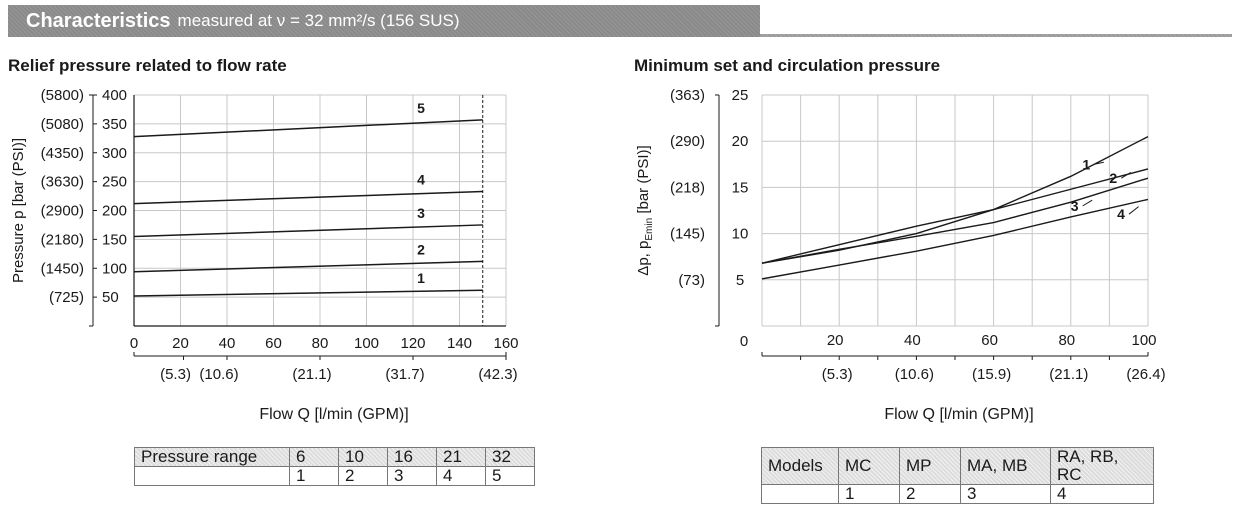 This screenshot has height=510, width=1251. Describe the element at coordinates (991, 374) in the screenshot. I see `x-tick-label-gpm: (15.9)` at that location.